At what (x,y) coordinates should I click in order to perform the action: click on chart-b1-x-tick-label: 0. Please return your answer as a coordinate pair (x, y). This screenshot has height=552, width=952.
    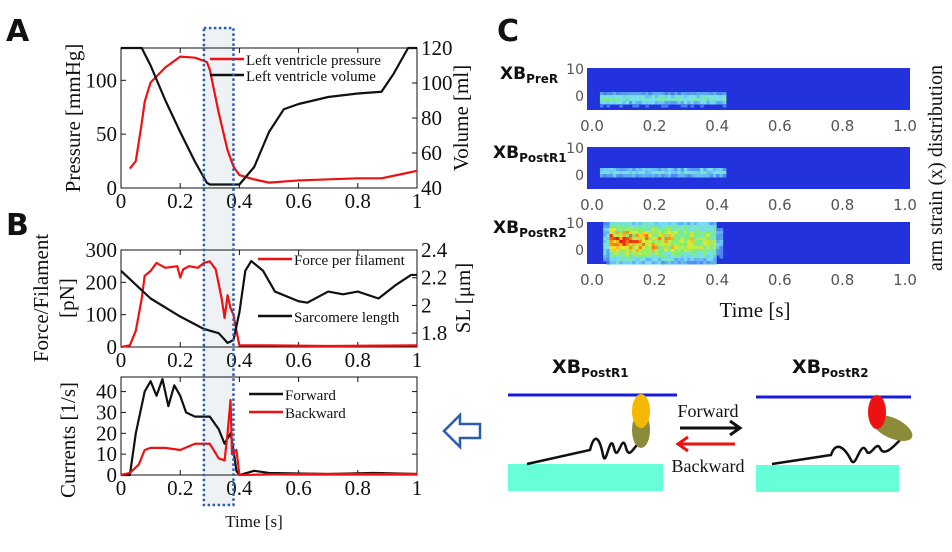
    Looking at the image, I should click on (121, 360).